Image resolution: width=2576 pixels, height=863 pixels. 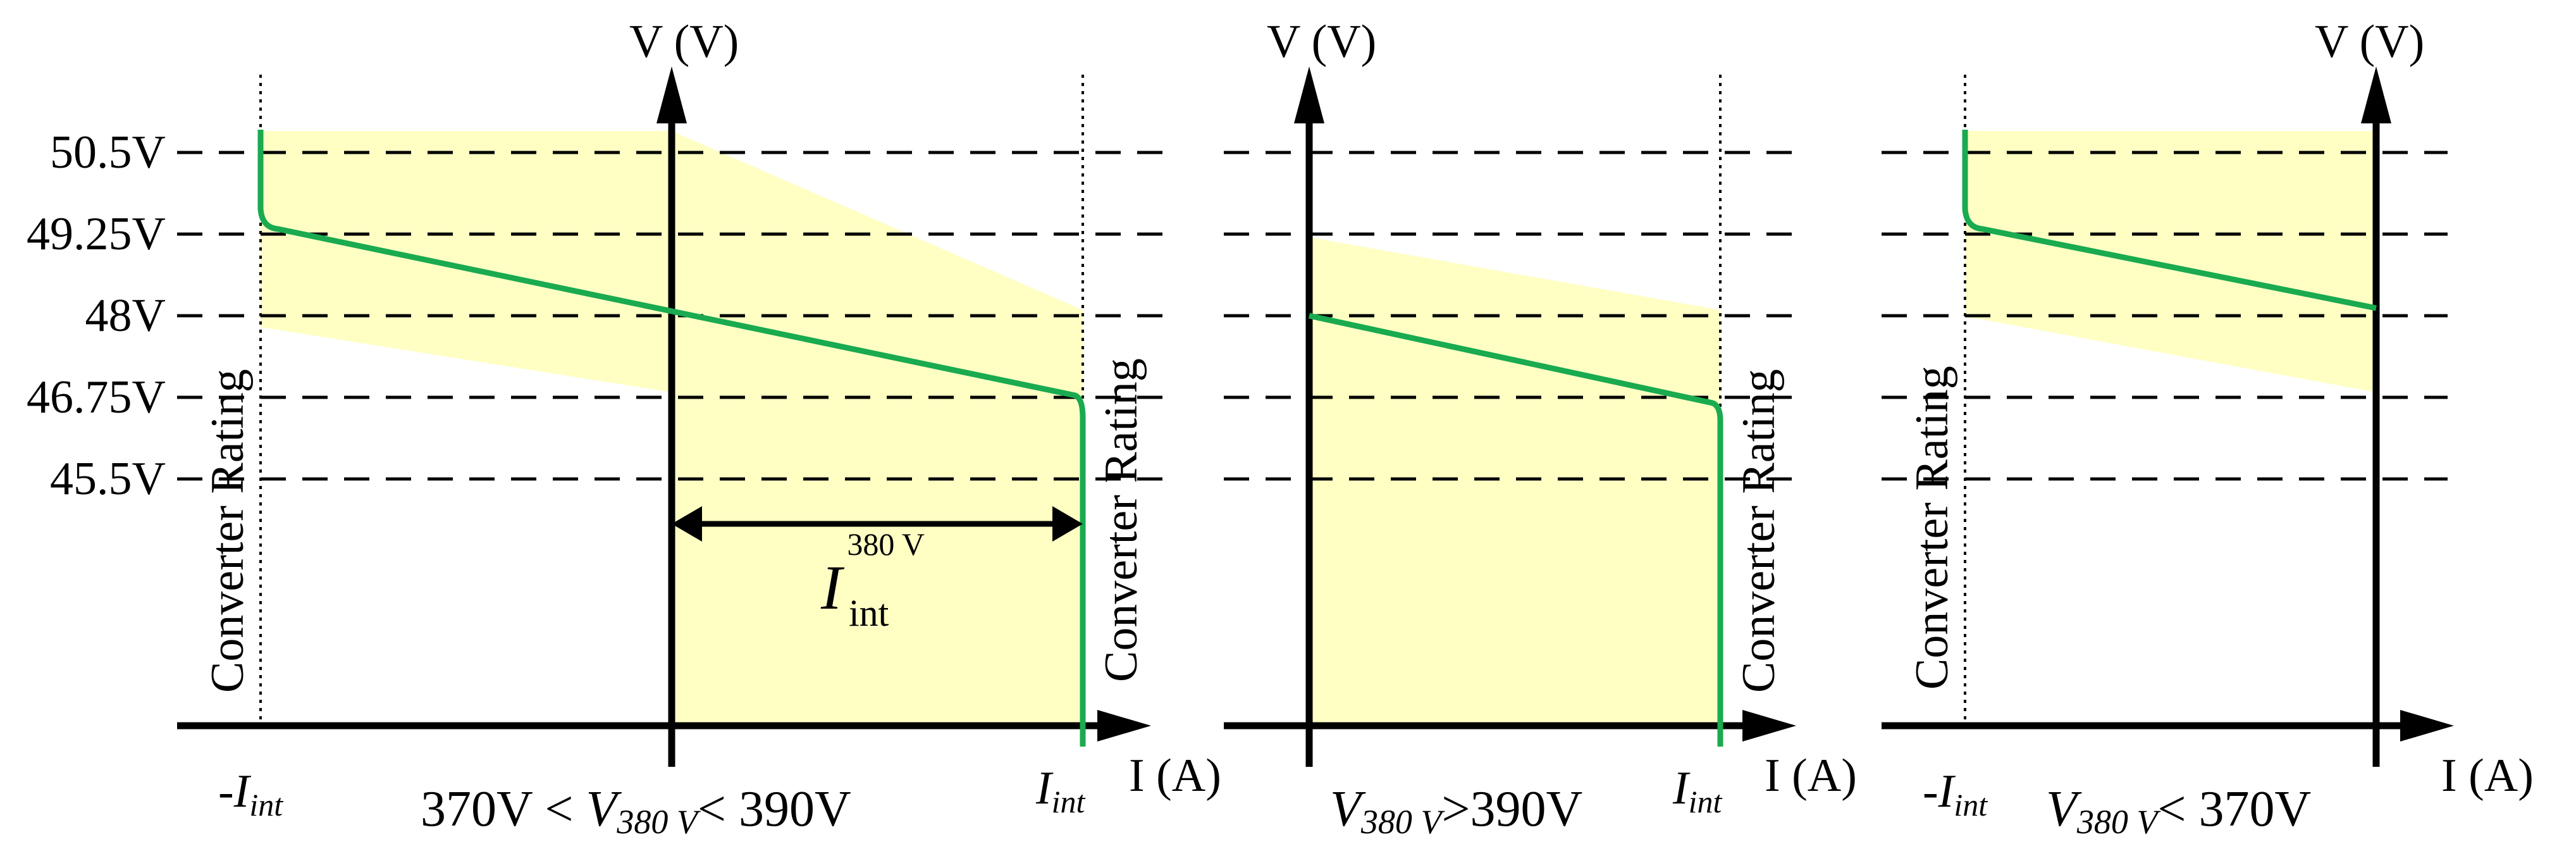 I want to click on panel3-v-axis-arrow, so click(x=2376, y=94).